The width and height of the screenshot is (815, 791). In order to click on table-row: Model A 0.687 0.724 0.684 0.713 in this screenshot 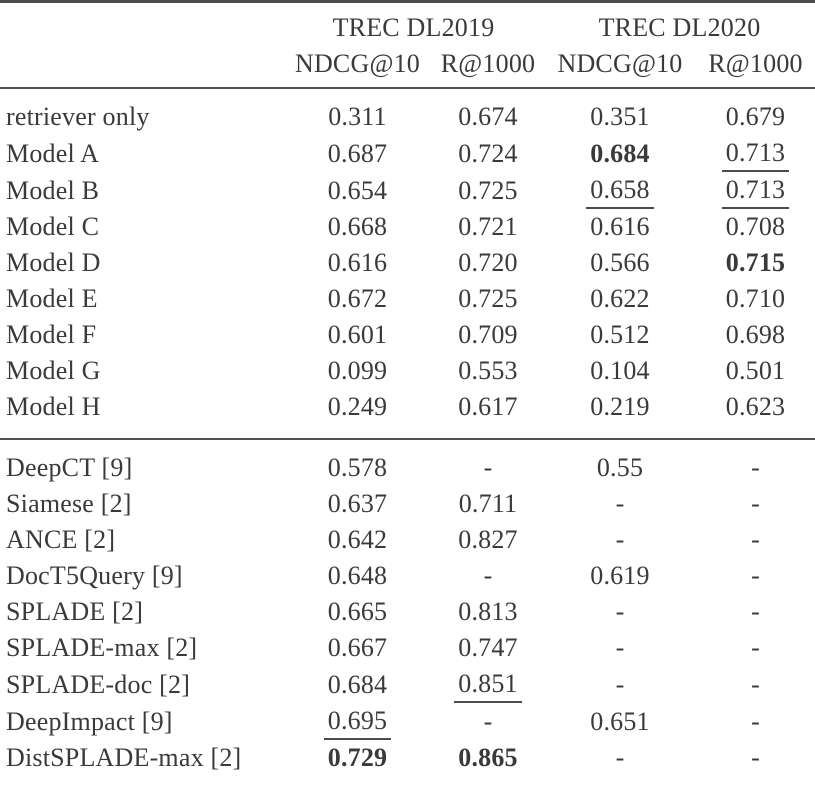, I will do `click(407, 153)`.